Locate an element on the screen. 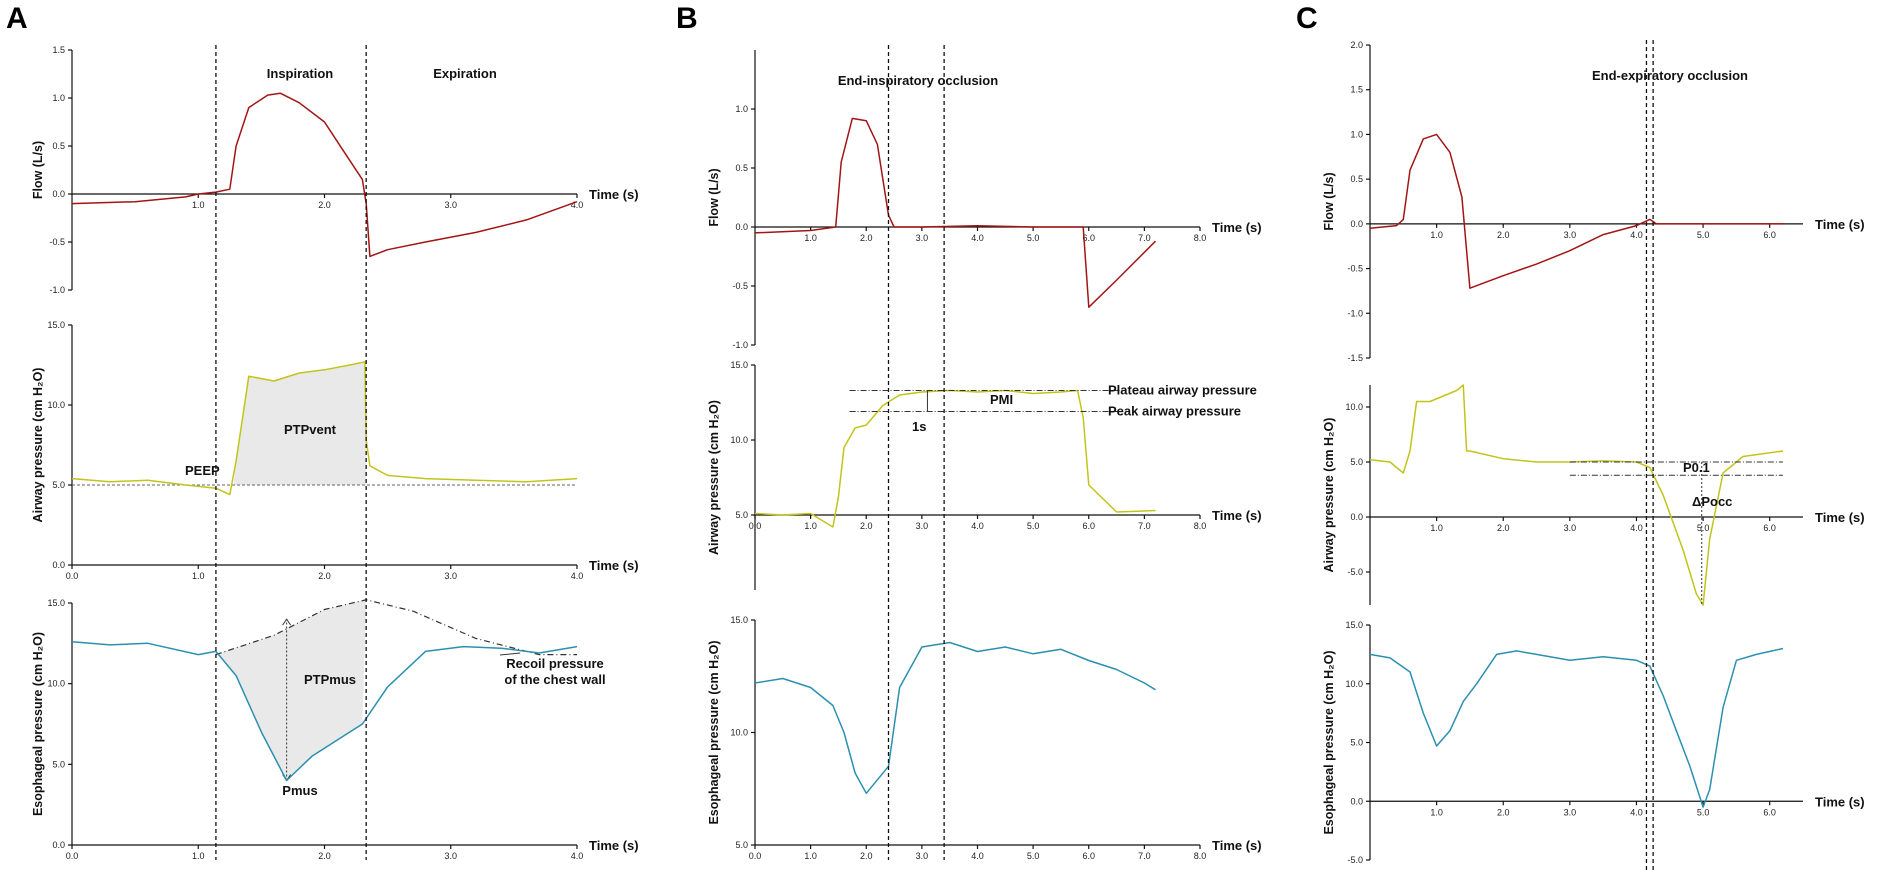 The width and height of the screenshot is (1902, 872). ptpmus-area is located at coordinates (291, 690).